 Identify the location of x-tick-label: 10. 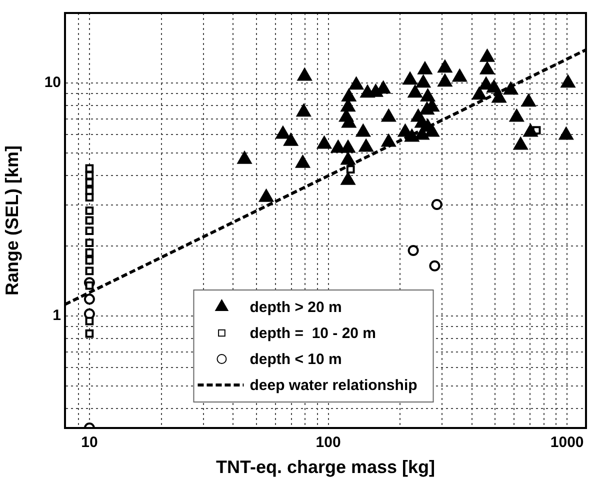
(89, 443).